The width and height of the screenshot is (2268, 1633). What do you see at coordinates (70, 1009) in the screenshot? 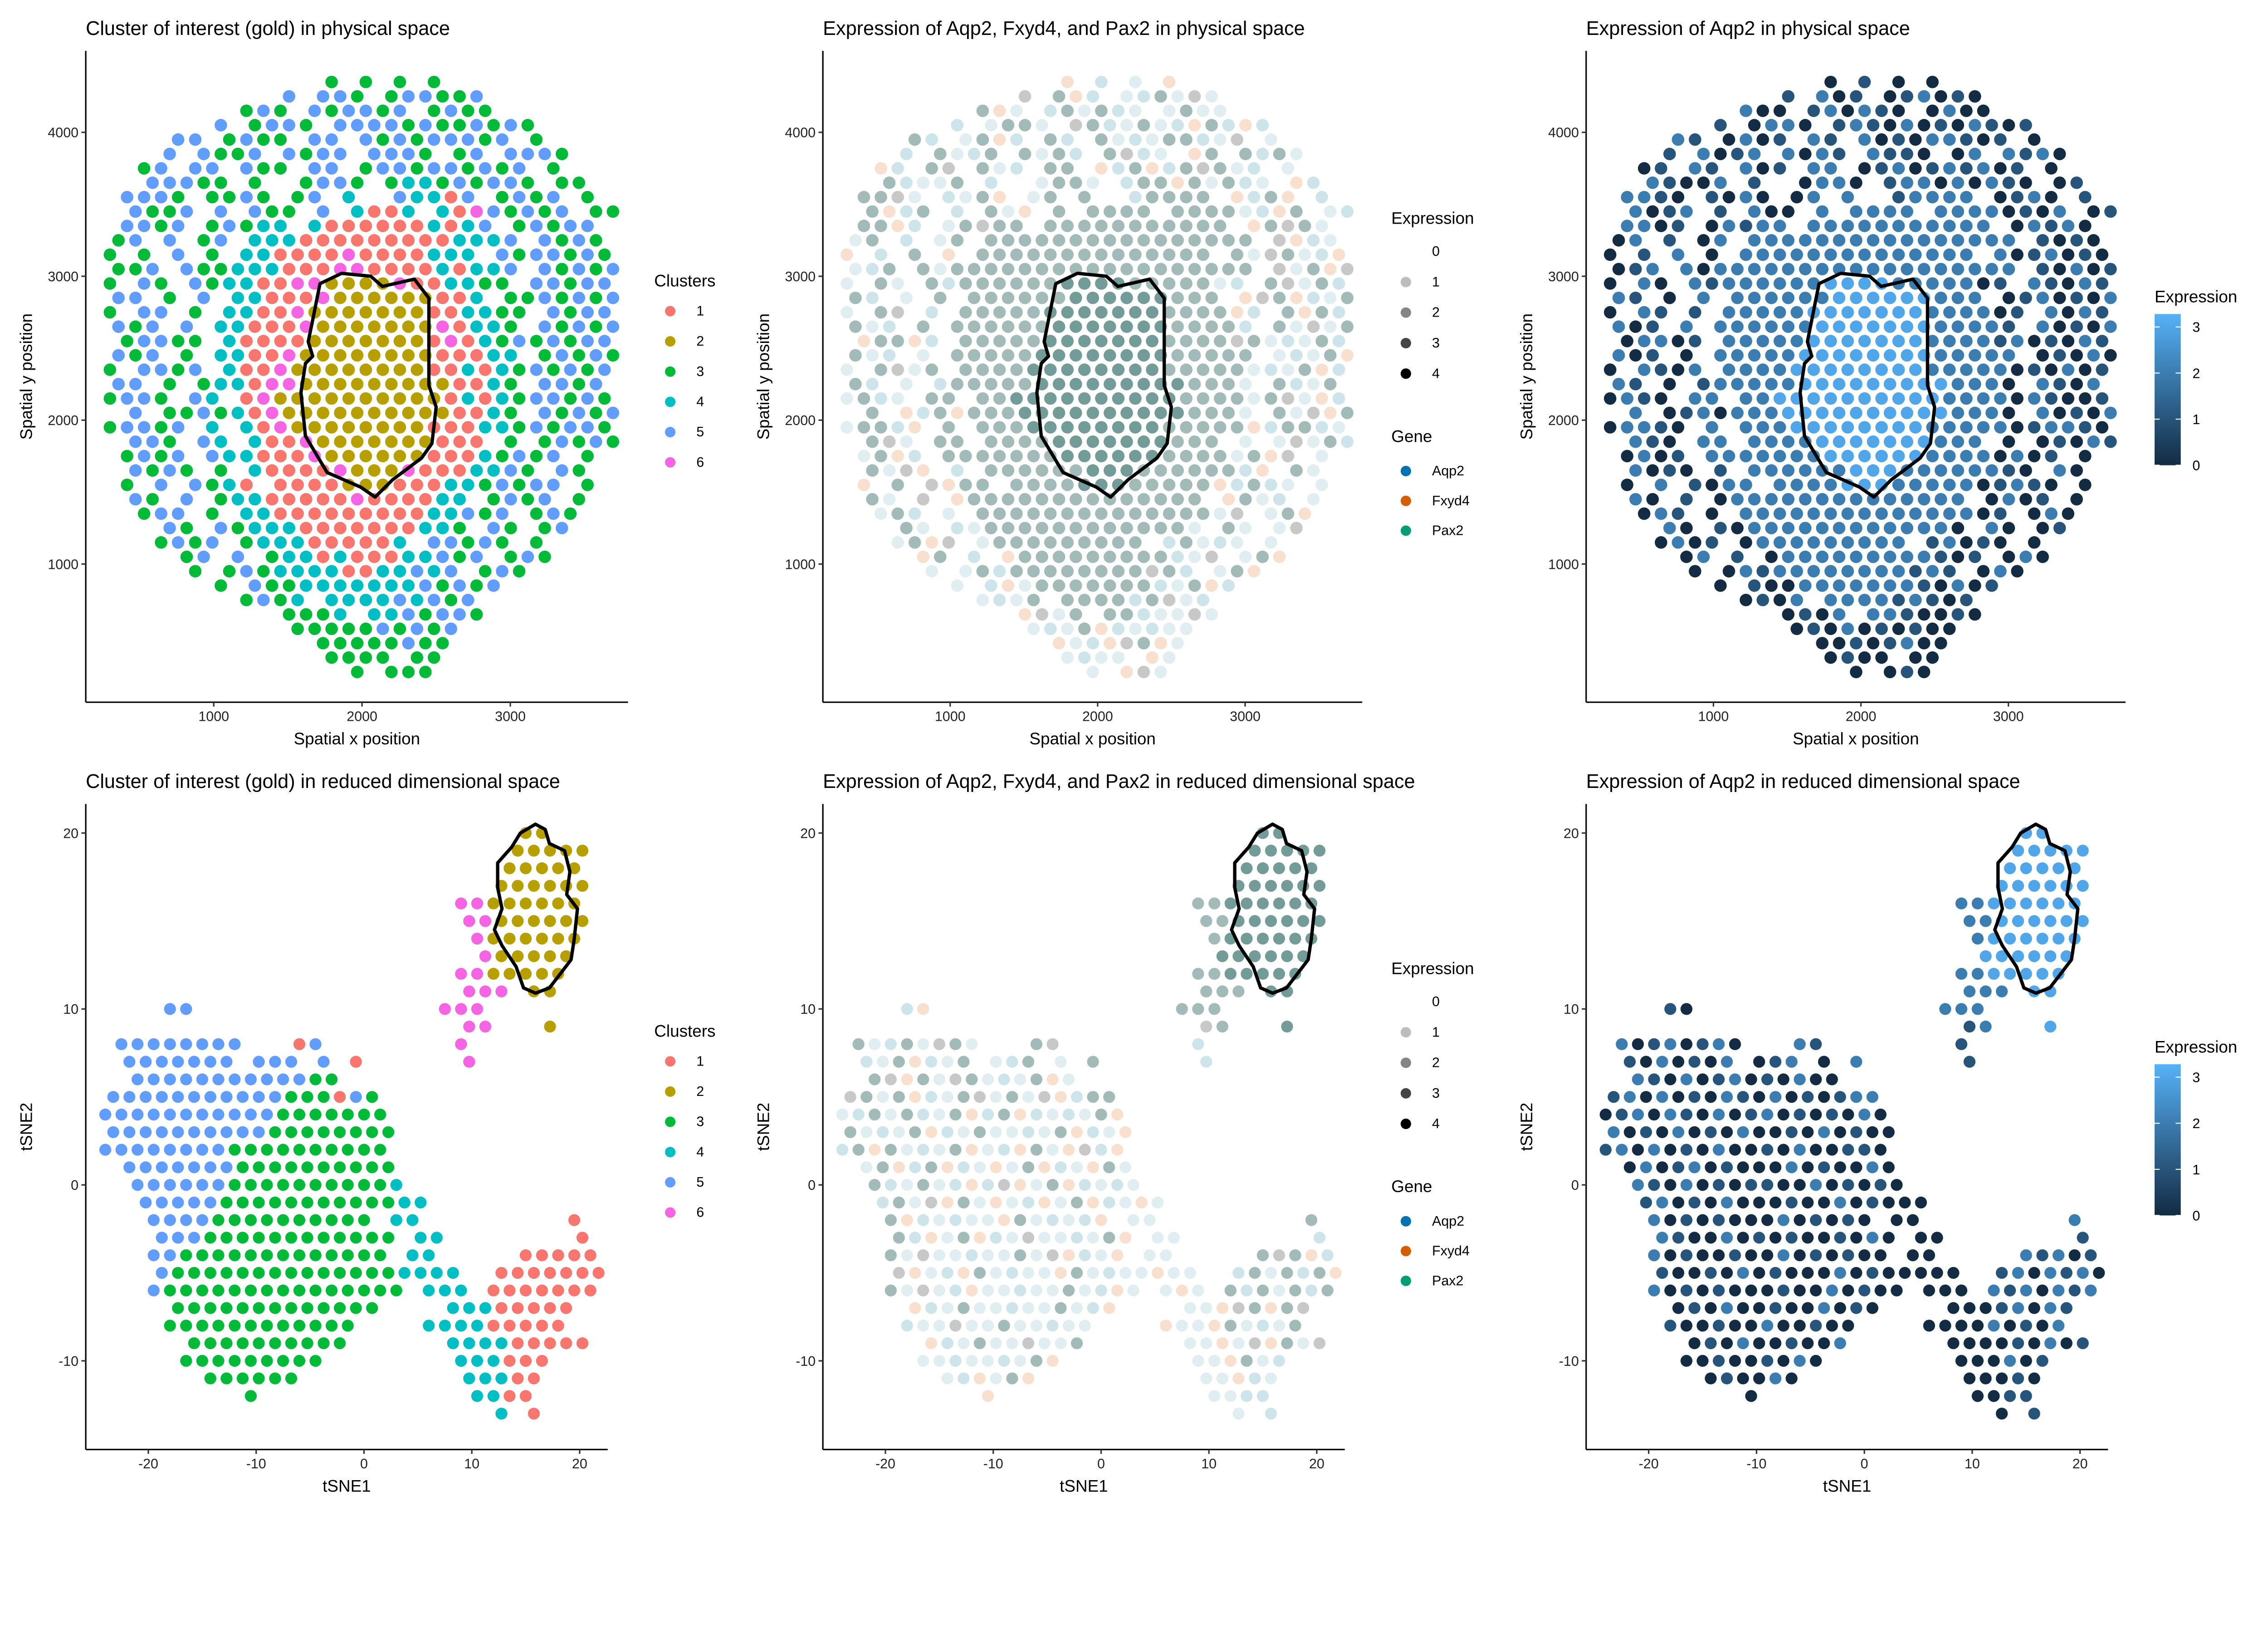
I see `y-tick-label: 10` at bounding box center [70, 1009].